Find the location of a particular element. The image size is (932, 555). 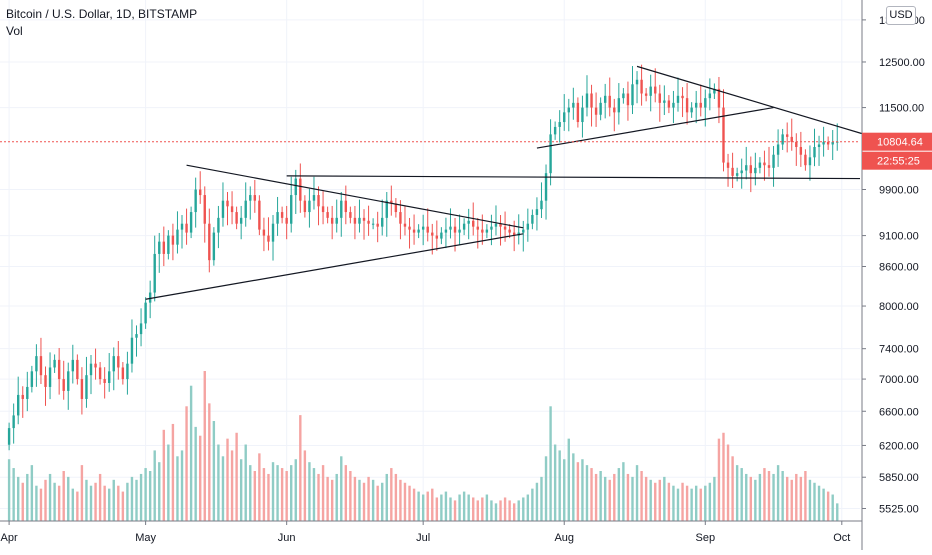

currency-button: USD is located at coordinates (901, 15).